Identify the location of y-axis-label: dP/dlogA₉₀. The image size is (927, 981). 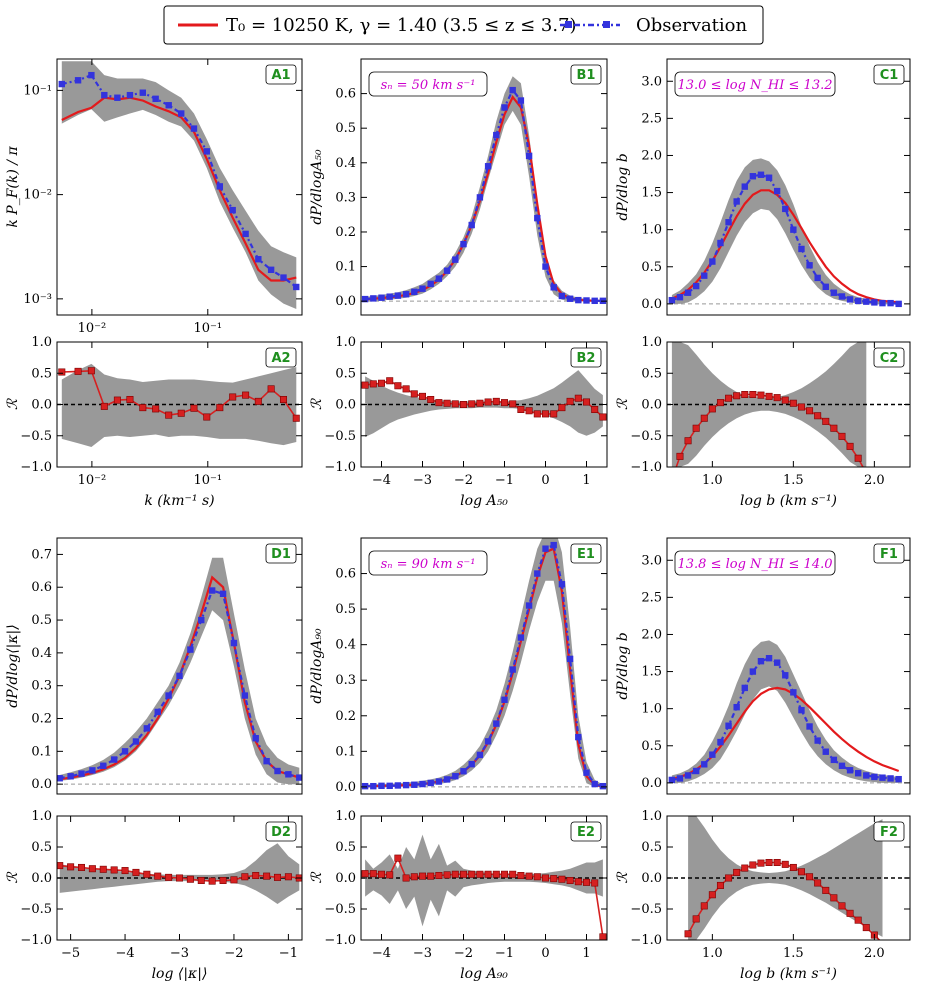
(317, 666).